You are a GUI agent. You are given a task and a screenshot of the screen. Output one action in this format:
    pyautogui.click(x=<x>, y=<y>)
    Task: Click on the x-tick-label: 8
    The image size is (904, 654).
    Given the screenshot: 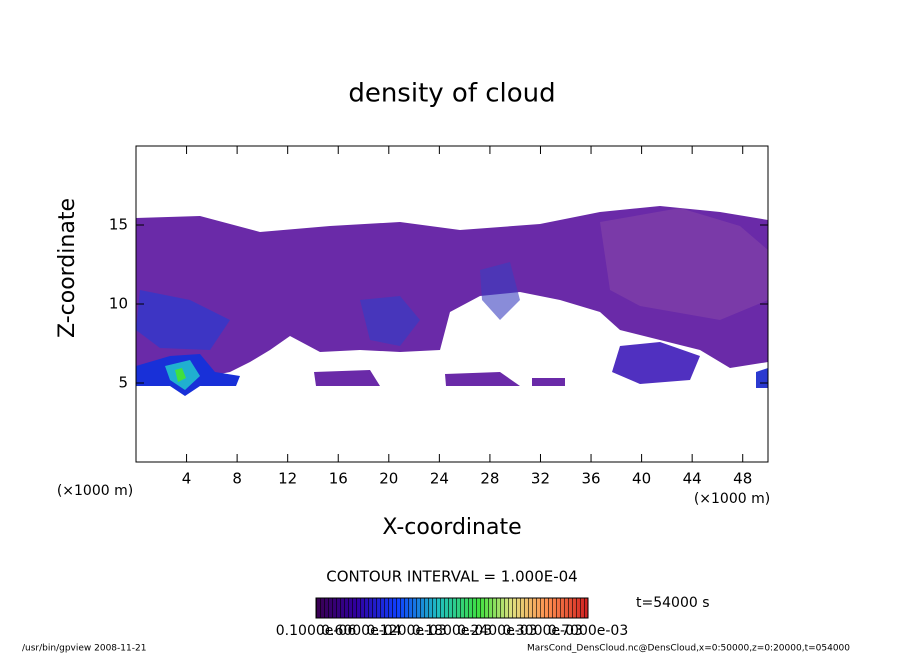 What is the action you would take?
    pyautogui.click(x=237, y=479)
    